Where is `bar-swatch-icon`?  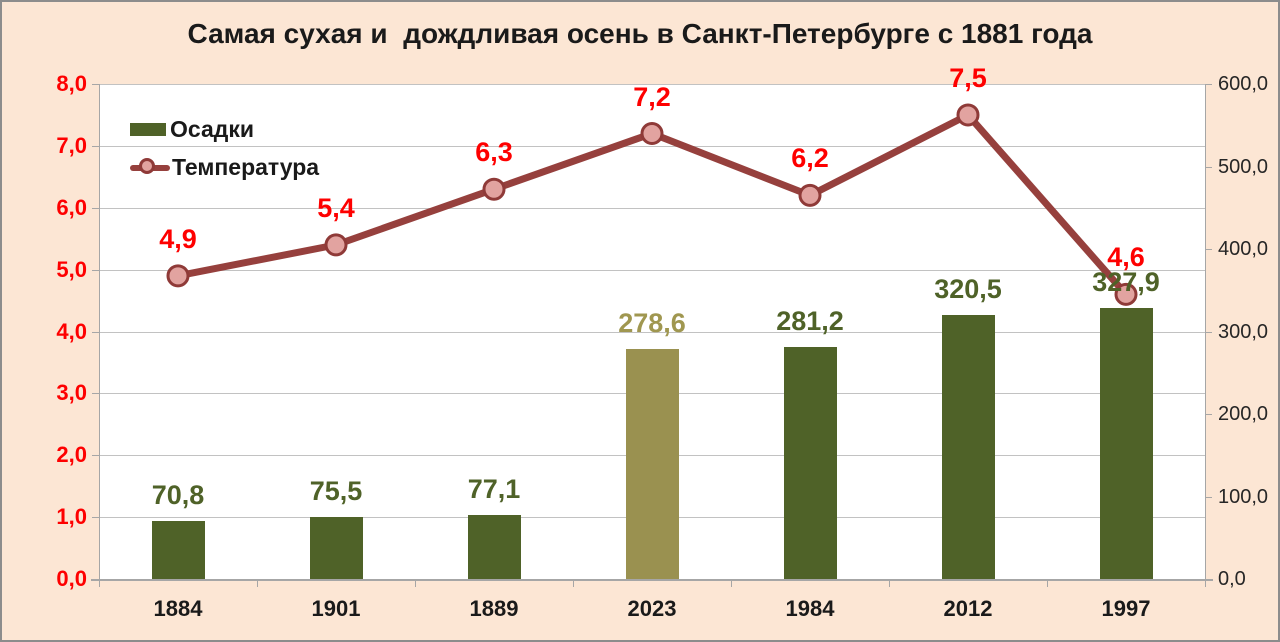
bar-swatch-icon is located at coordinates (148, 129).